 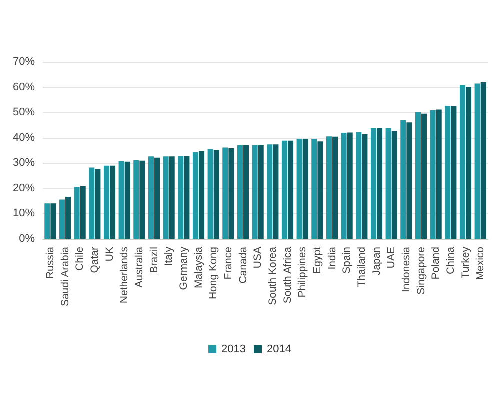 I want to click on x-tick-label: Australia, so click(x=139, y=267).